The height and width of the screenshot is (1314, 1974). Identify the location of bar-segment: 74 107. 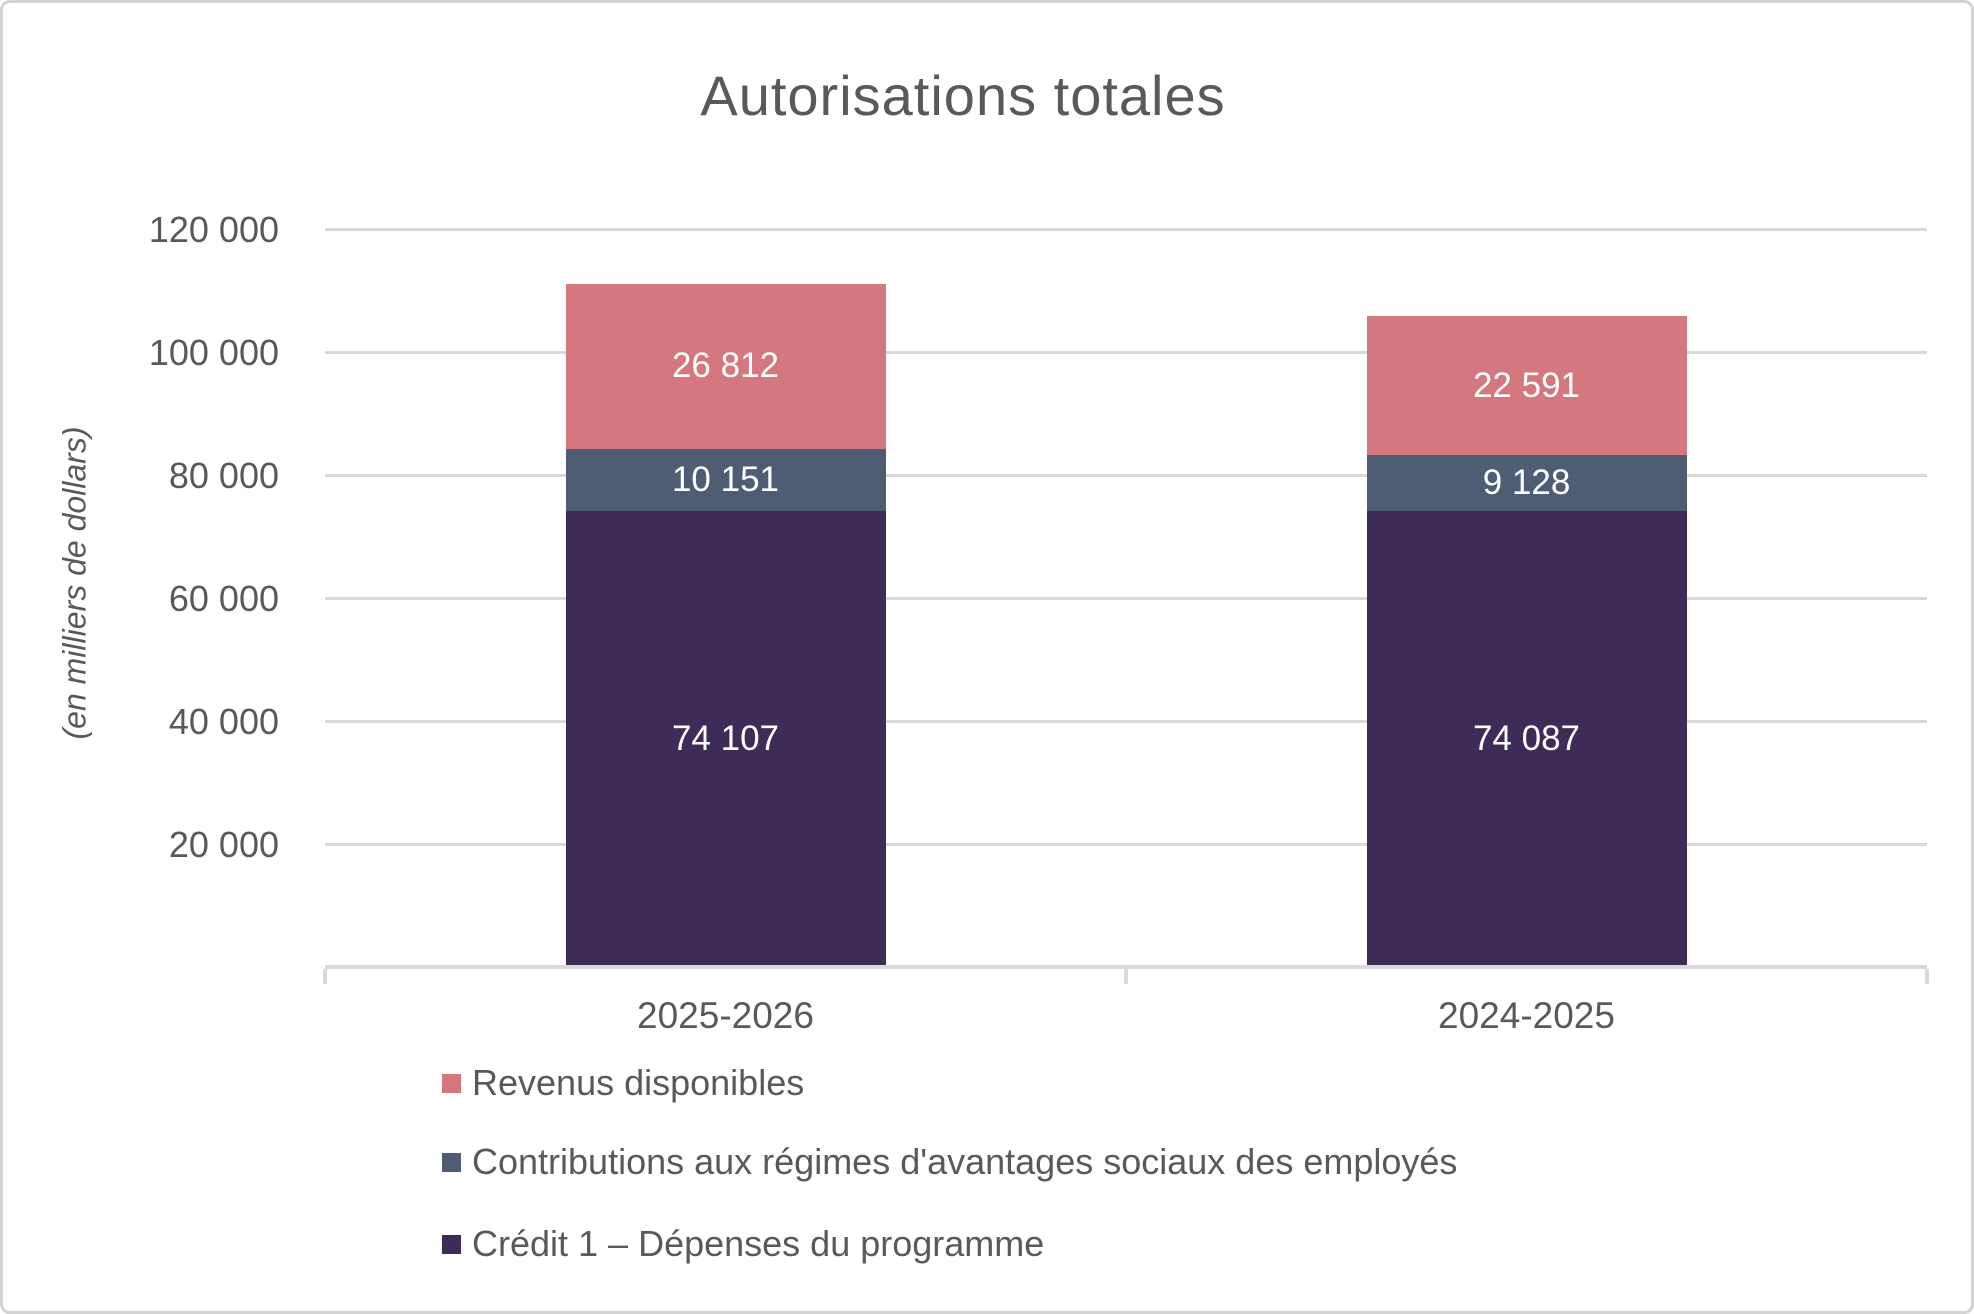
(725, 739).